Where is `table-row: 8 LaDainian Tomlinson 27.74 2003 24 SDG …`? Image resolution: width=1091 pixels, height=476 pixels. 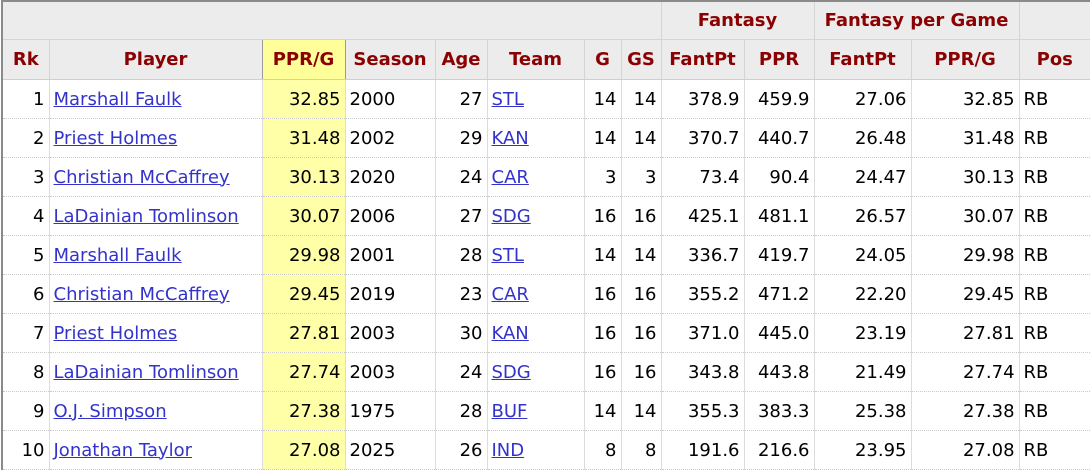 table-row: 8 LaDainian Tomlinson 27.74 2003 24 SDG … is located at coordinates (546, 372).